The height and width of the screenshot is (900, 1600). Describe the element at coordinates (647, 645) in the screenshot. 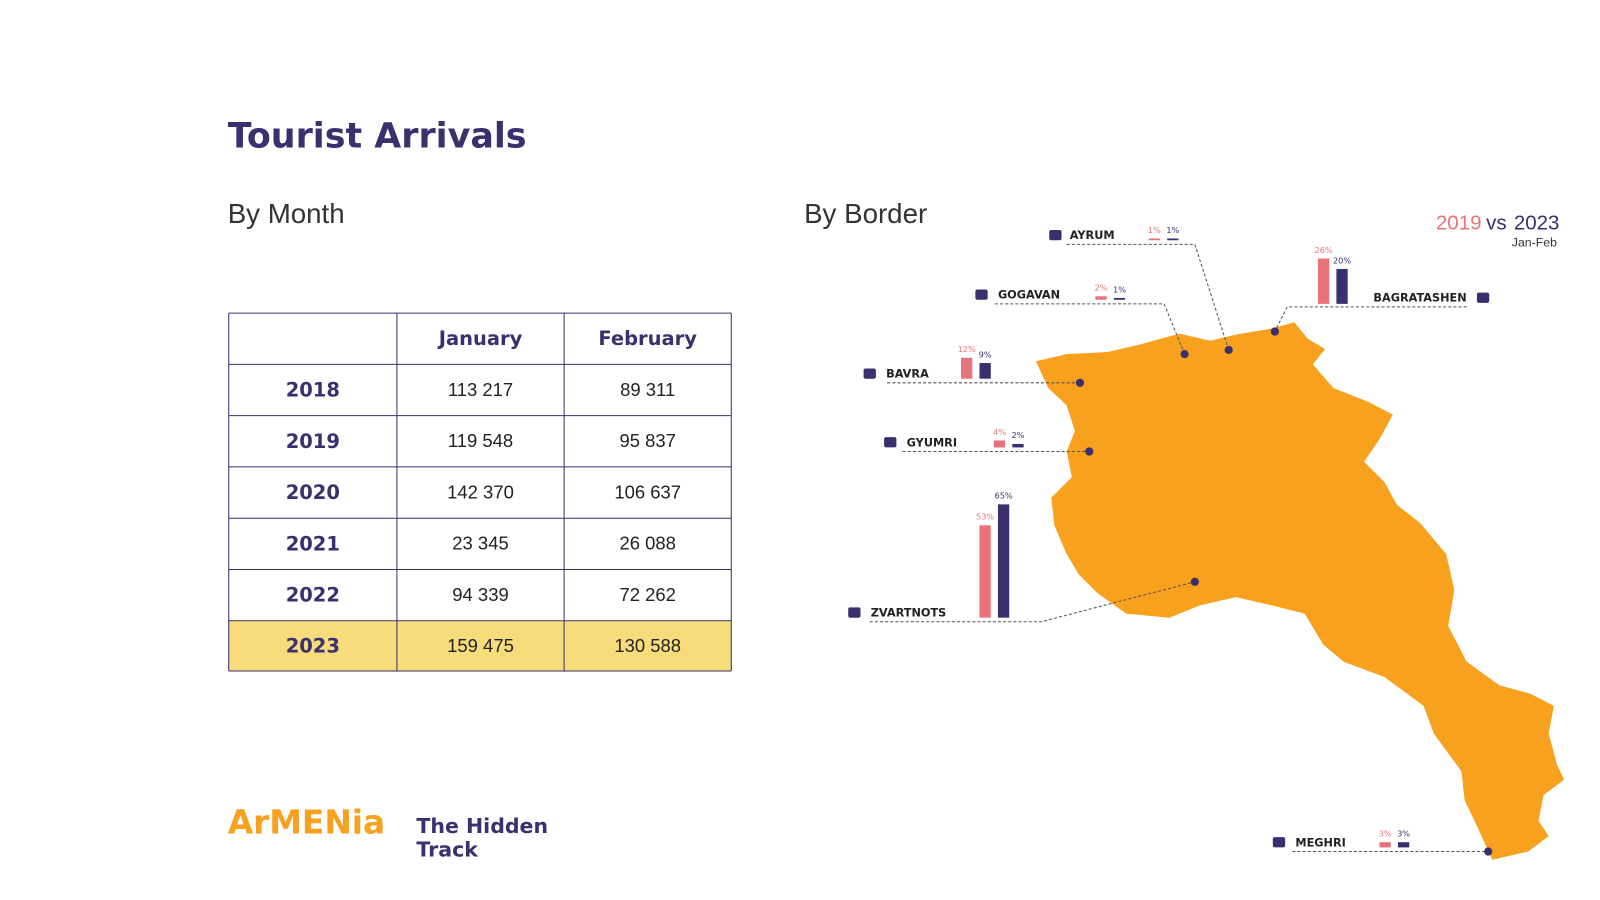

I see `cell-value: 130 588` at that location.